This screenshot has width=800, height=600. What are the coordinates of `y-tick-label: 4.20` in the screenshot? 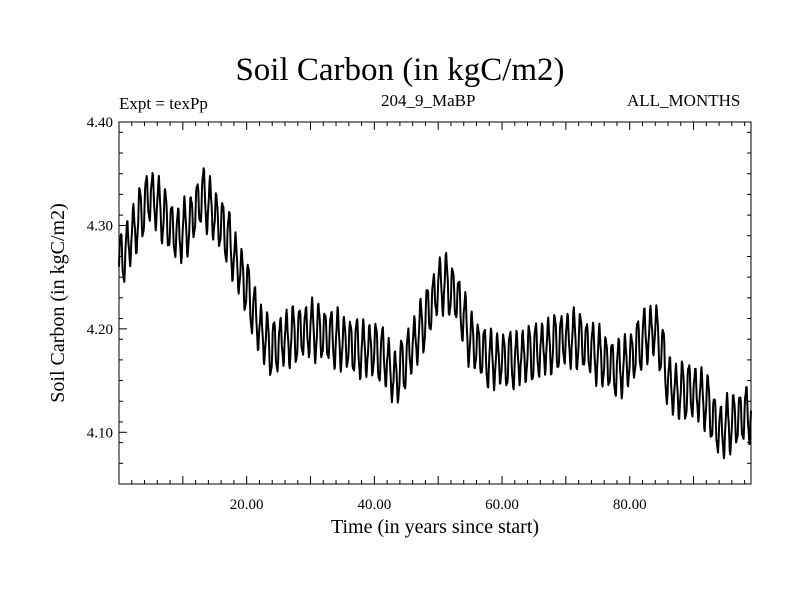 It's located at (100, 330).